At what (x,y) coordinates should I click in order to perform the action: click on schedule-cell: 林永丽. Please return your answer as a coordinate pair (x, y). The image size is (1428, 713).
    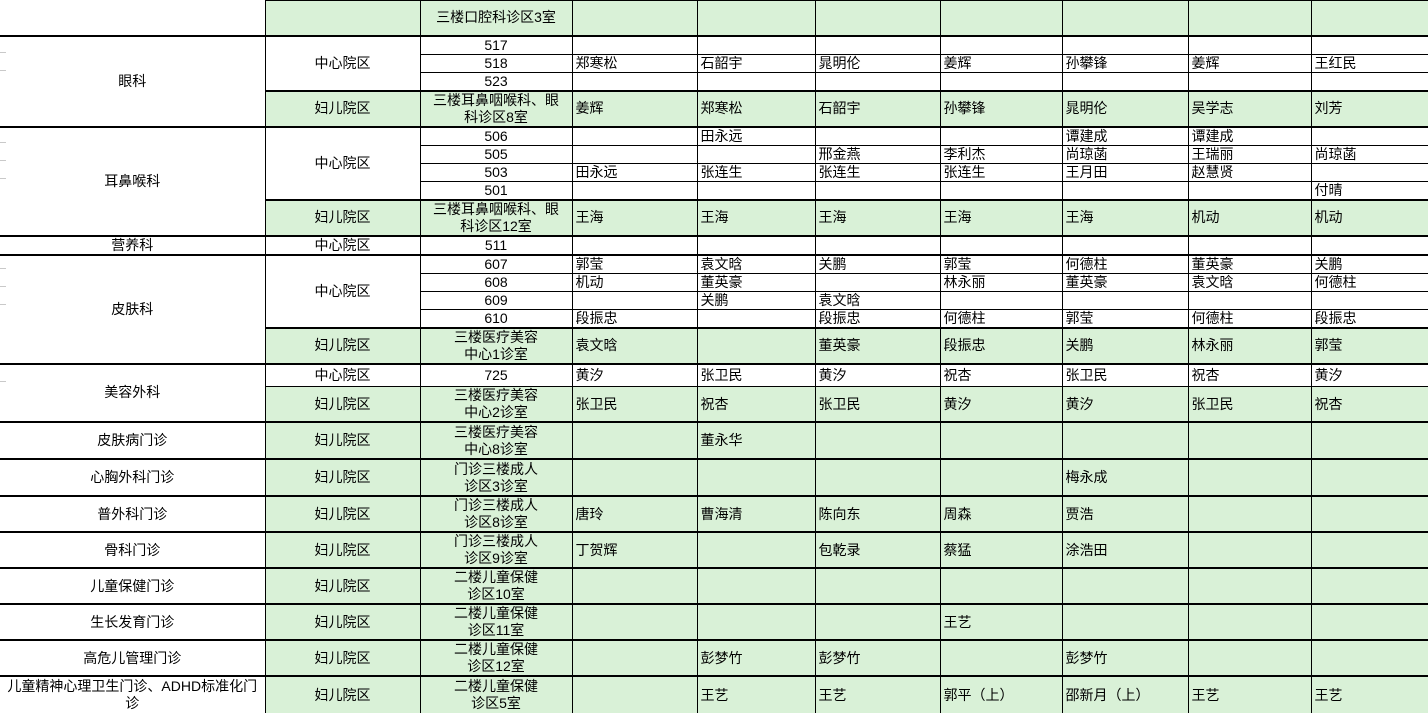
    Looking at the image, I should click on (1001, 282).